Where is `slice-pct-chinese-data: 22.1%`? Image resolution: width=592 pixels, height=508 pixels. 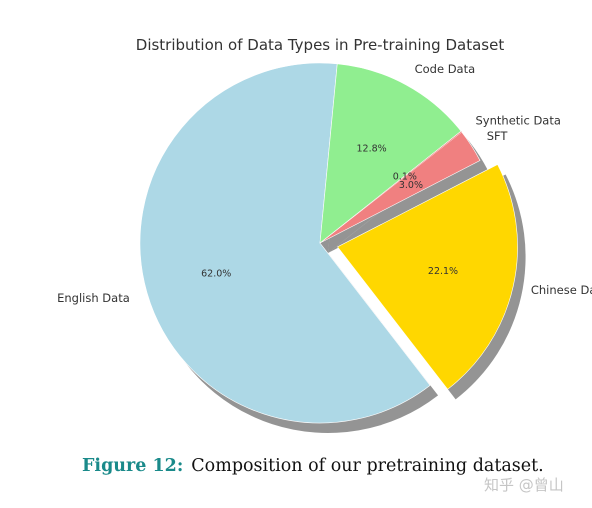
slice-pct-chinese-data: 22.1% is located at coordinates (443, 271).